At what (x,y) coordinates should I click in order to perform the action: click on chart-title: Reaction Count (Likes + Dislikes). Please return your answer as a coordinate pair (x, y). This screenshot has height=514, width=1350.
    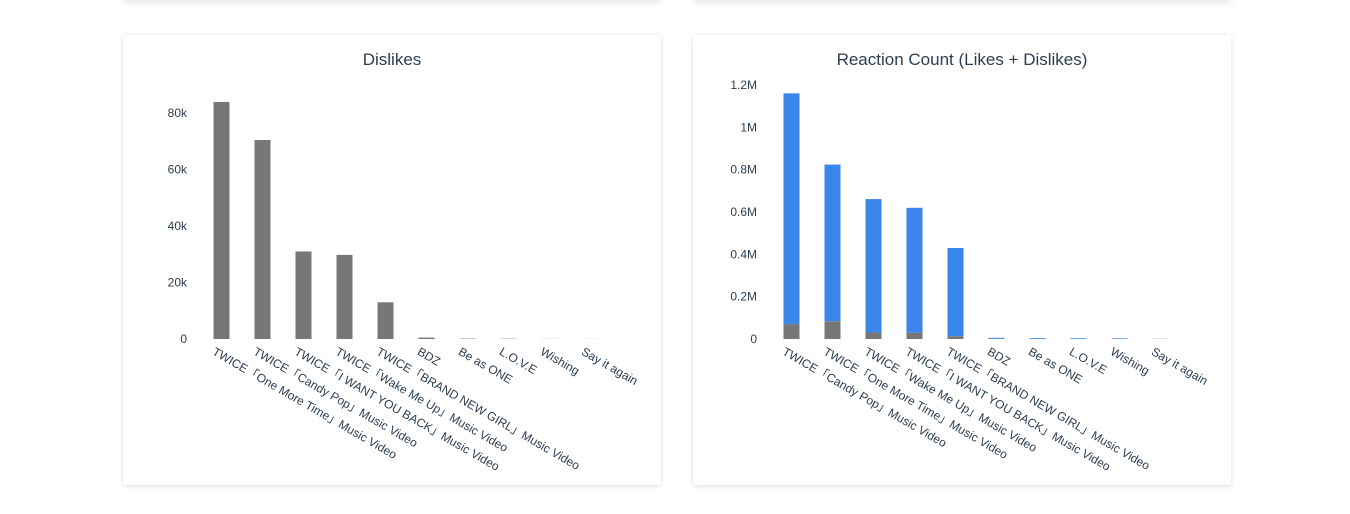
    Looking at the image, I should click on (962, 59).